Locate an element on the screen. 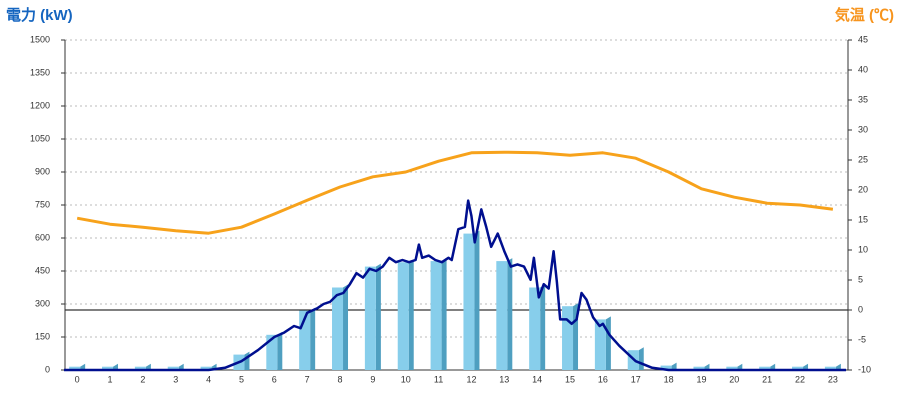  x-tick-label: 19 is located at coordinates (701, 379).